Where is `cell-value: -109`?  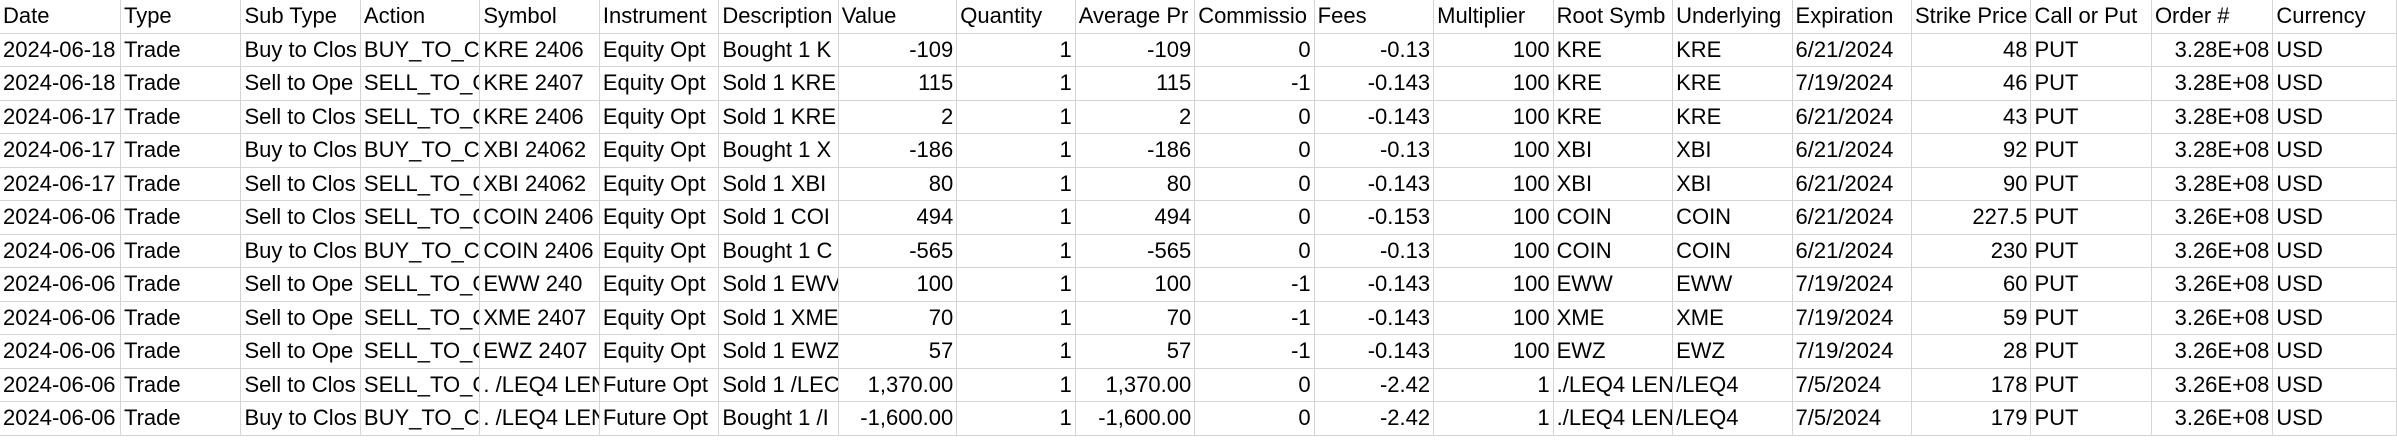
cell-value: -109 is located at coordinates (898, 50).